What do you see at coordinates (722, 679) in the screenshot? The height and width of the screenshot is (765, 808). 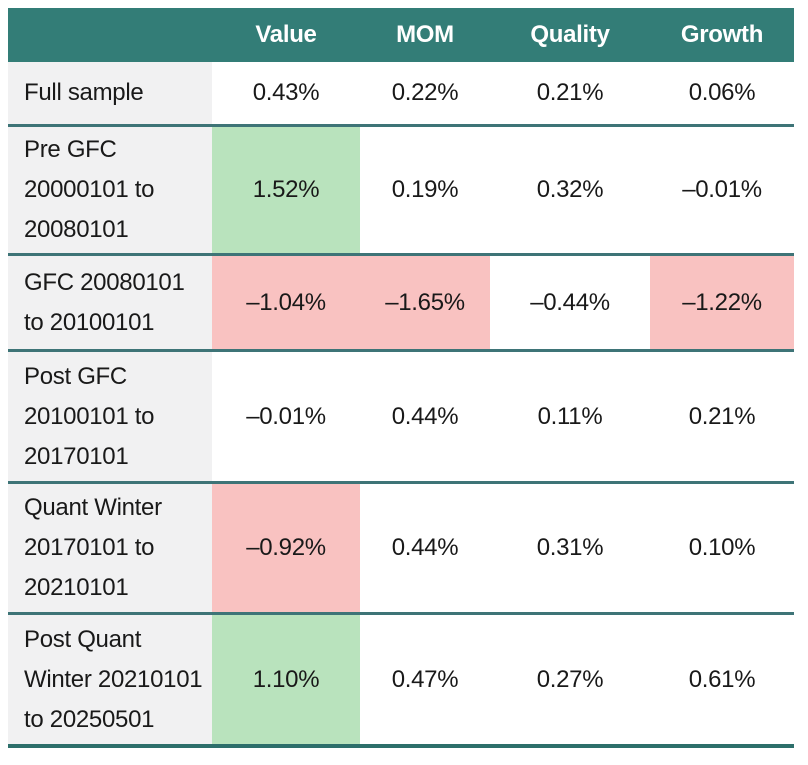 I see `value-cell: 0.61%` at bounding box center [722, 679].